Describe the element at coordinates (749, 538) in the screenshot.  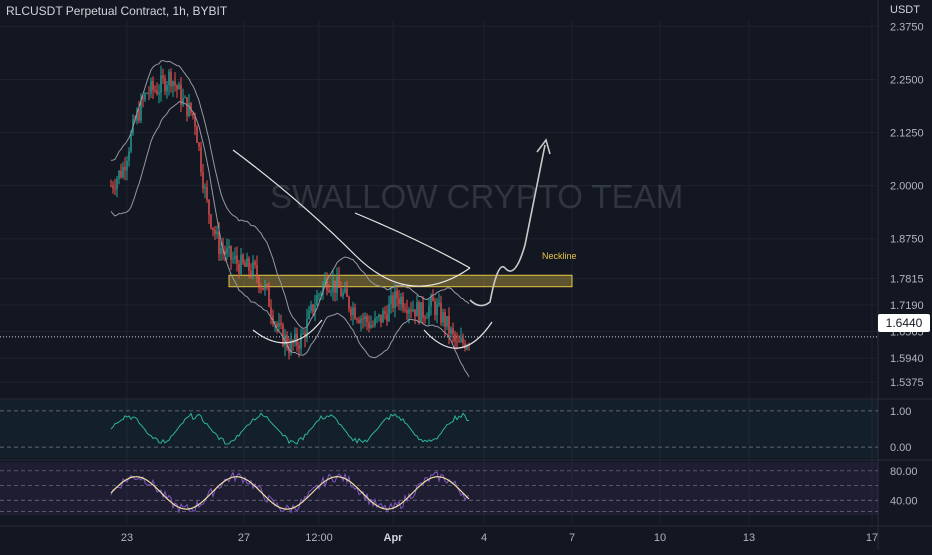
I see `time-tick-label: 13` at that location.